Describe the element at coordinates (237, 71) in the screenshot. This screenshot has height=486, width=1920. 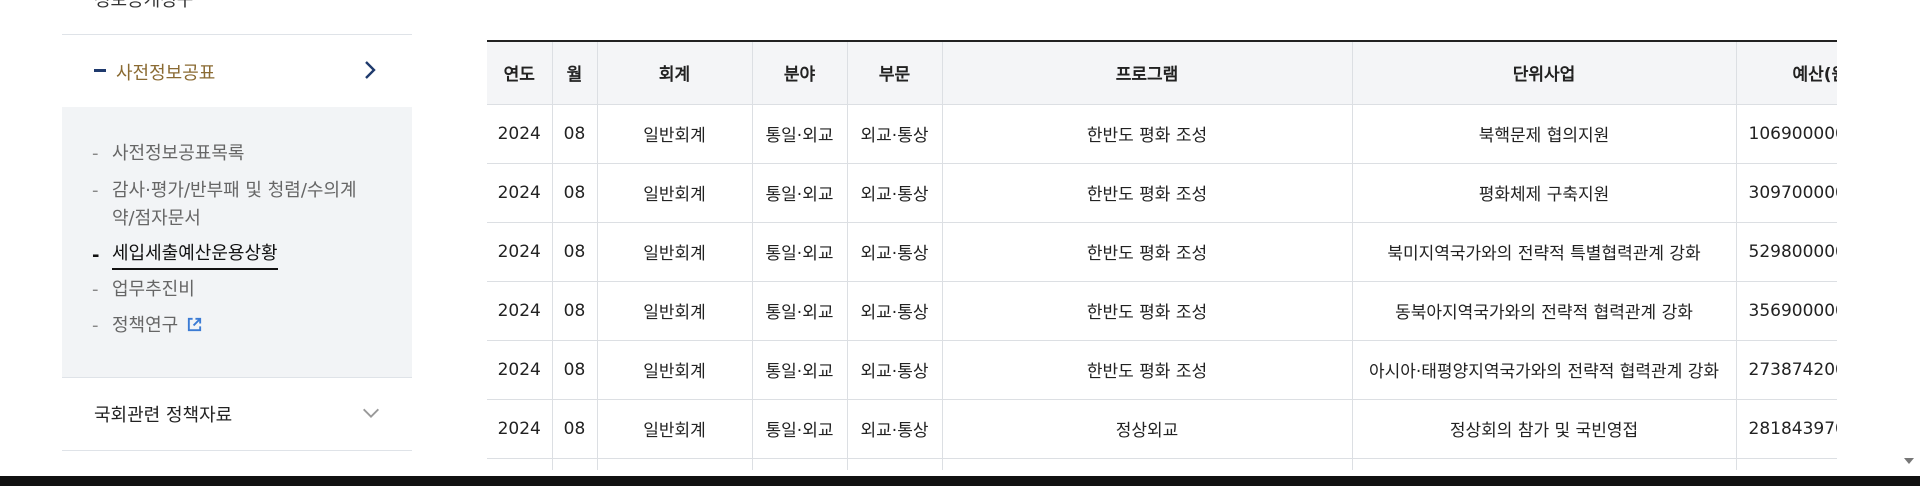
I see `sidebar-section-pre-disclosure: 사전정보공표` at that location.